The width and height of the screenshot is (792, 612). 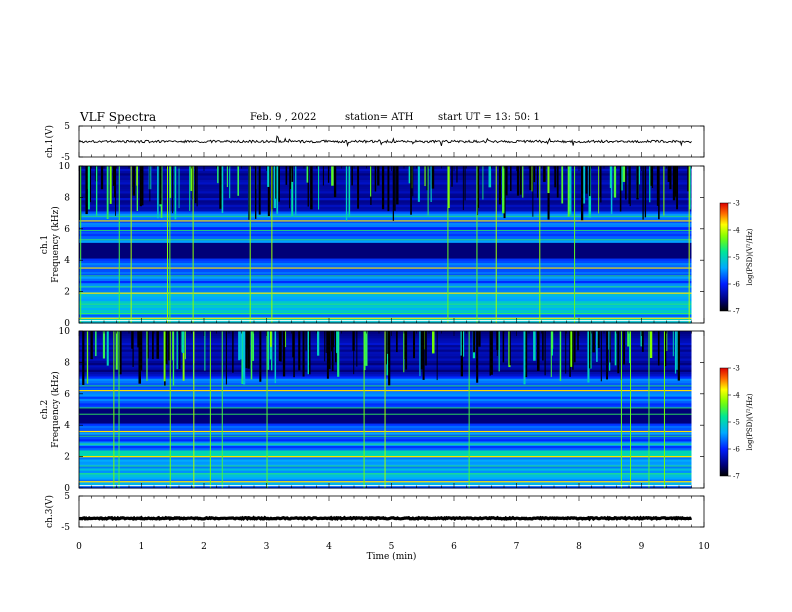 I want to click on start-time-label: start UT = 13: 50: 1, so click(x=489, y=117).